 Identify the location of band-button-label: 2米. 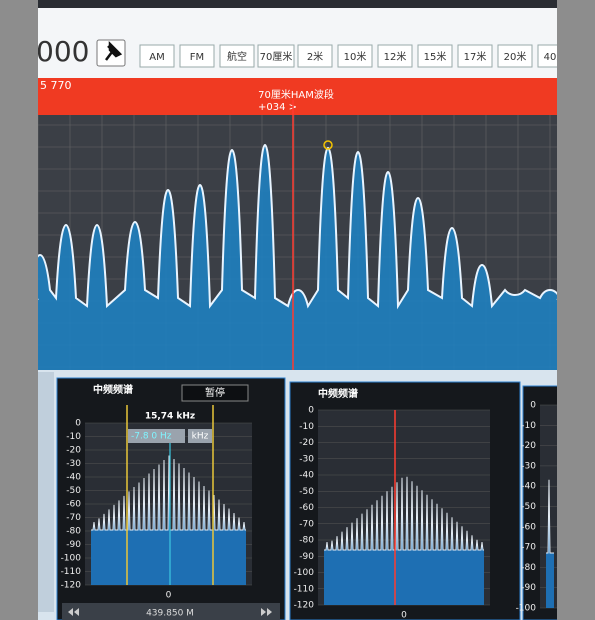
(315, 56).